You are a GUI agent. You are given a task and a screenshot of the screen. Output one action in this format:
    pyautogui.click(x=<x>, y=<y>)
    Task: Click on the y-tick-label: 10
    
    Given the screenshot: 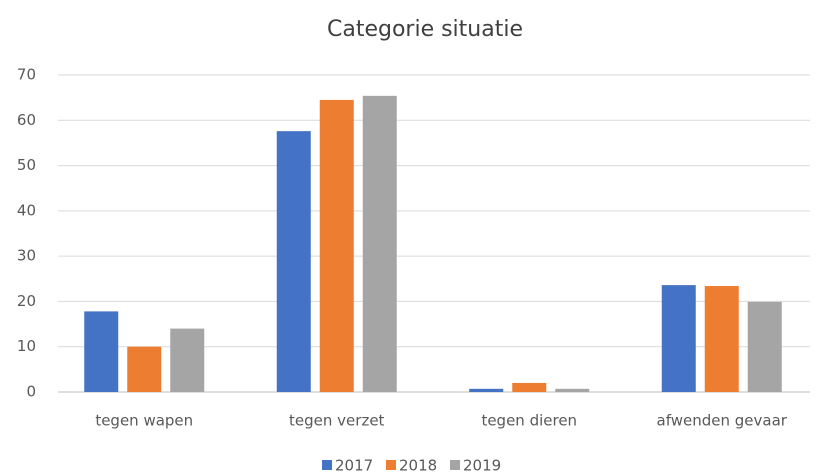 What is the action you would take?
    pyautogui.click(x=26, y=346)
    